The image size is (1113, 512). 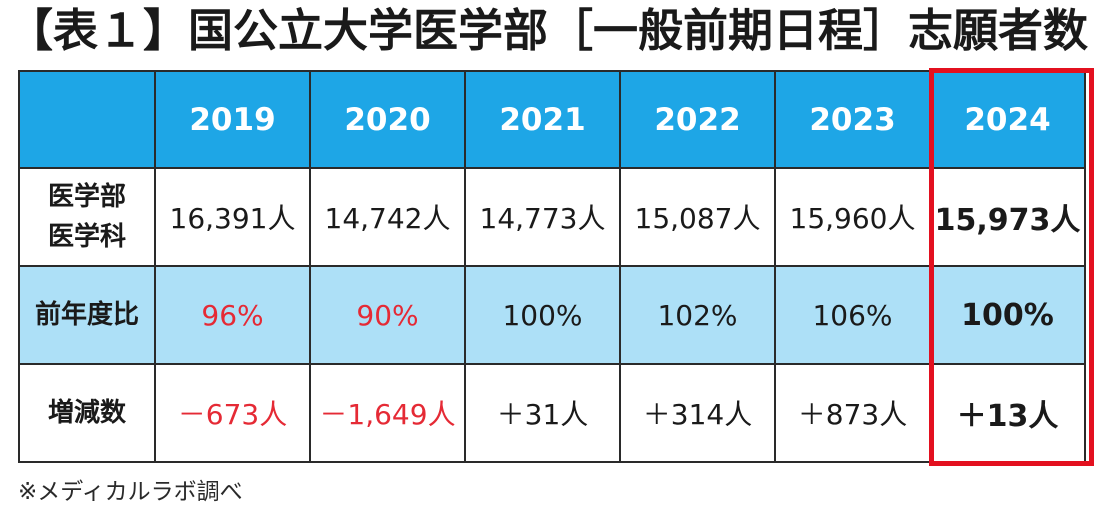 What do you see at coordinates (387, 217) in the screenshot?
I see `applicants-2020: 14,742人` at bounding box center [387, 217].